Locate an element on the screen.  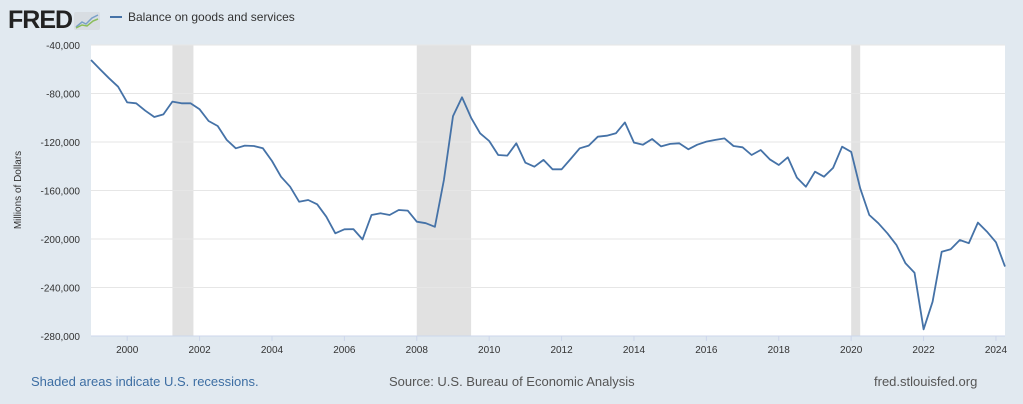
fred-chart-icon is located at coordinates (87, 20).